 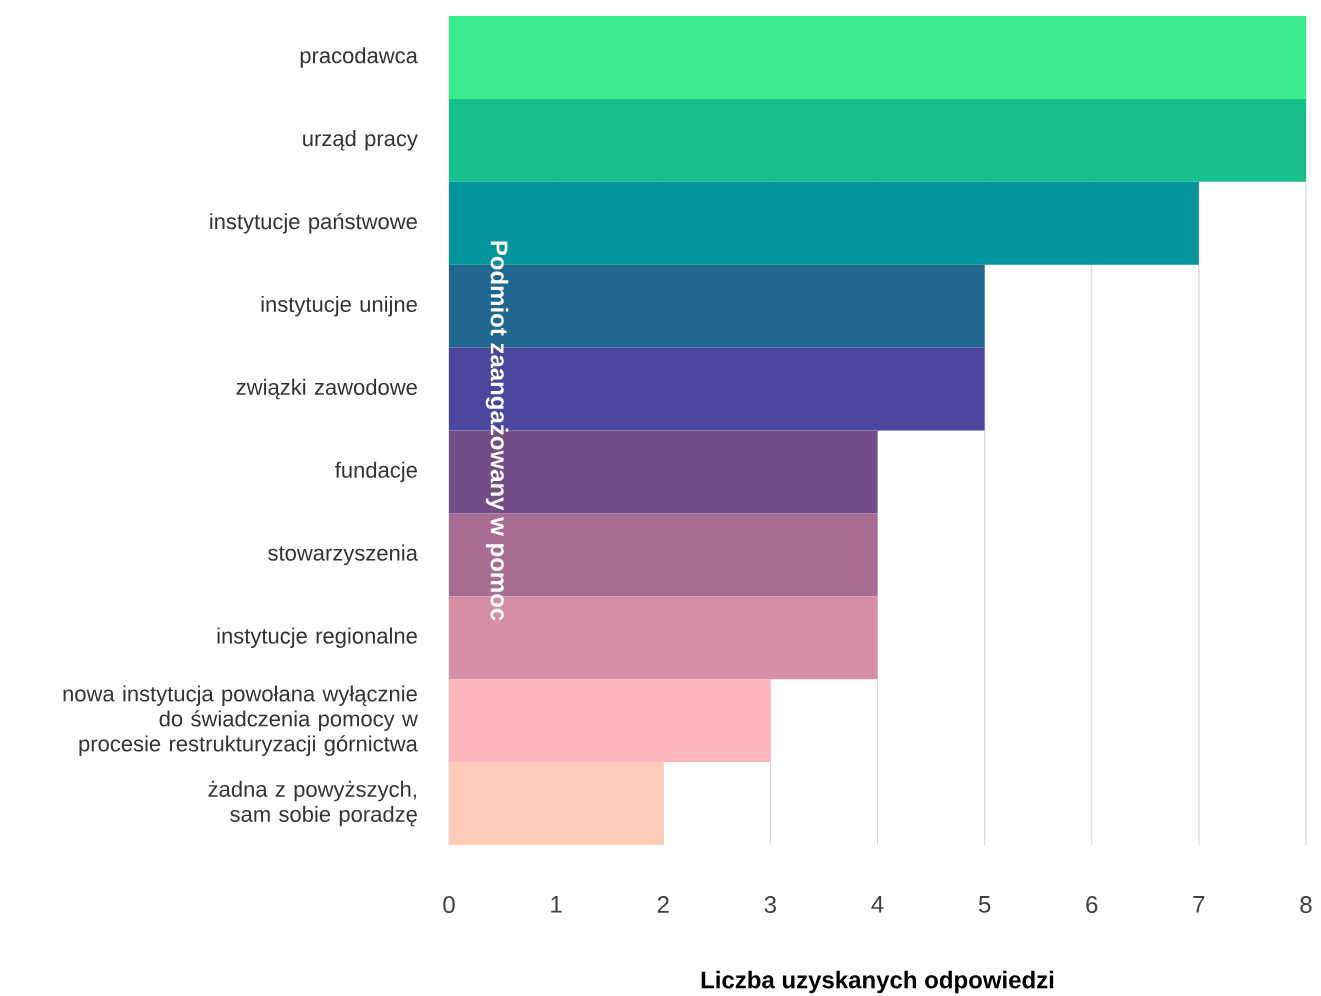 I want to click on x-tick-label: 0, so click(x=449, y=905).